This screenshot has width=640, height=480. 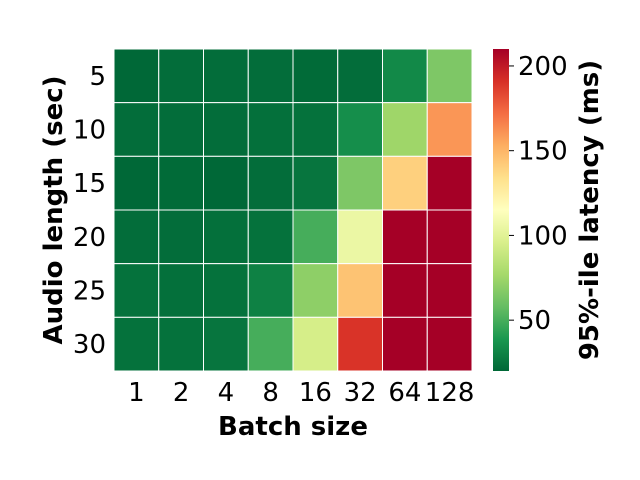 What do you see at coordinates (54, 209) in the screenshot?
I see `y-axis-label: Audio length (sec)` at bounding box center [54, 209].